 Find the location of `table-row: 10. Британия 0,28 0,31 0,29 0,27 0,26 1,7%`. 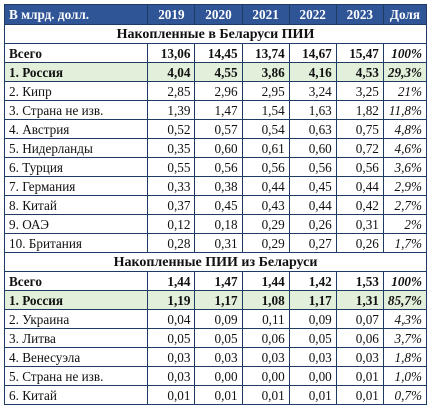

table-row: 10. Британия 0,28 0,31 0,29 0,27 0,26 1,7% is located at coordinates (215, 243).